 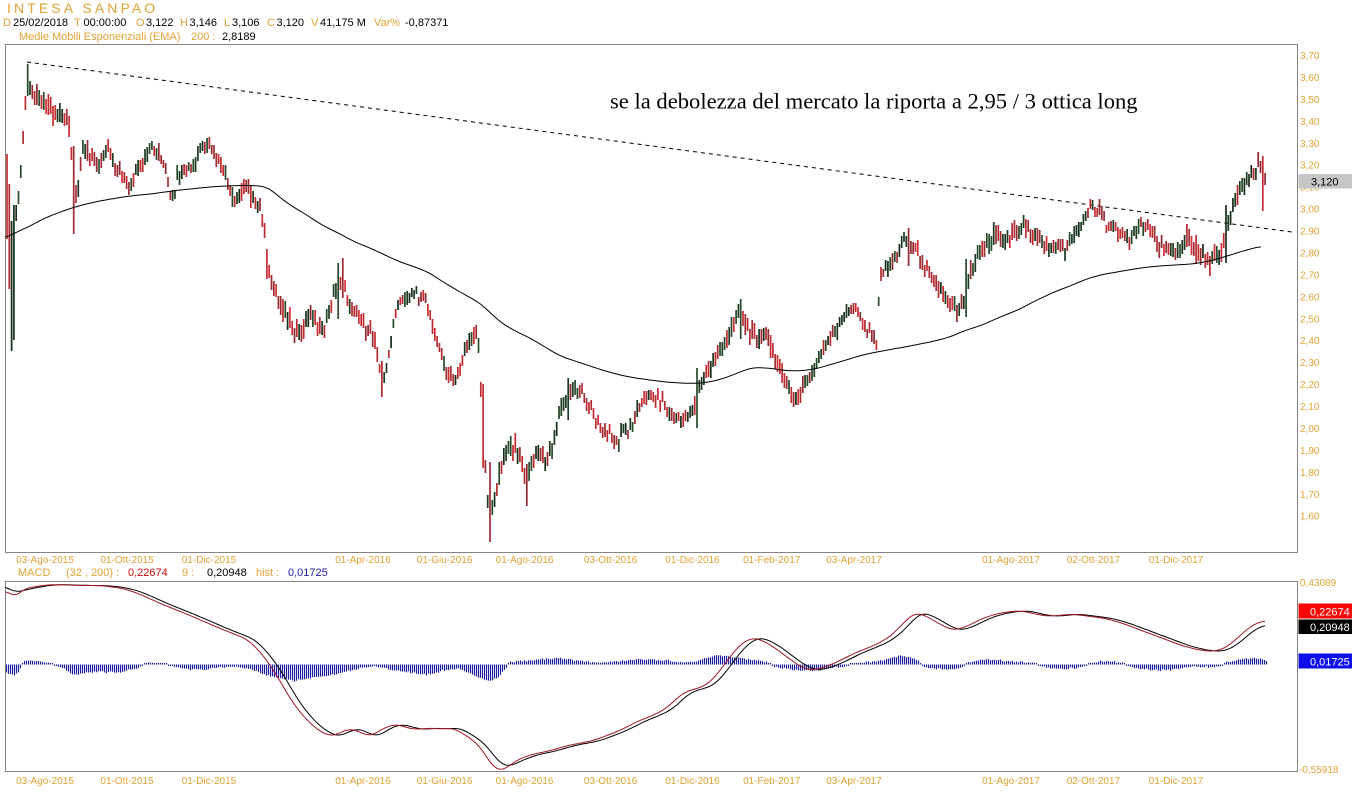 I want to click on svg-text: H, so click(x=184, y=23).